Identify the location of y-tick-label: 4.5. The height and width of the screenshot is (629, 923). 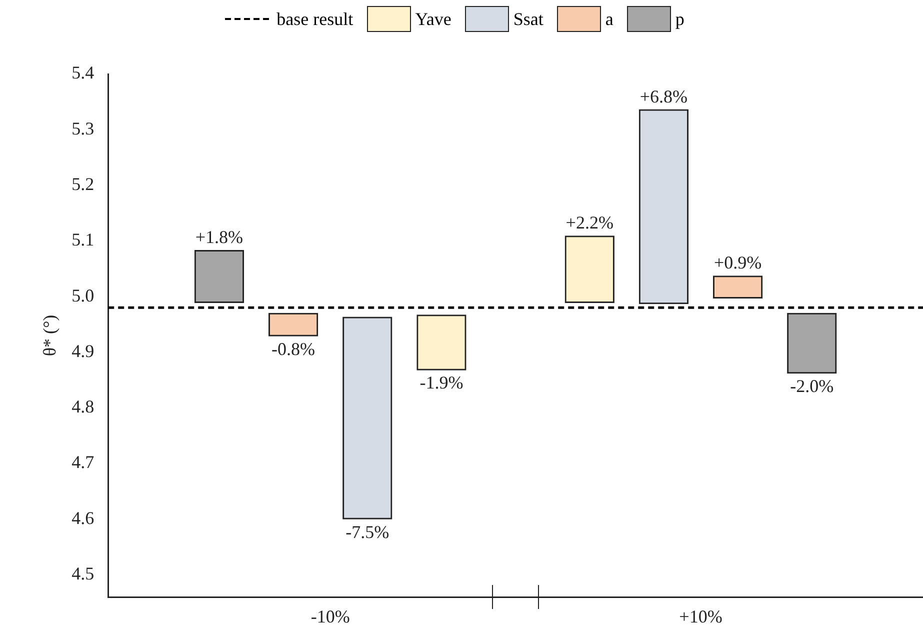
(83, 573).